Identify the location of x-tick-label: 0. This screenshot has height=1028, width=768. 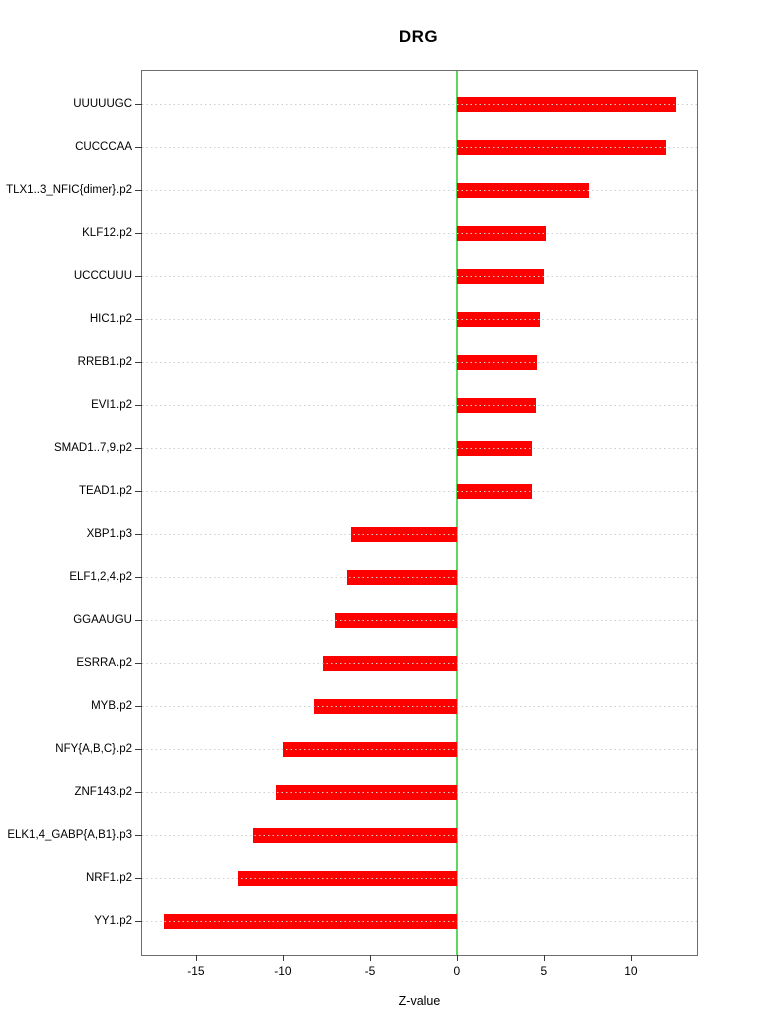
(457, 971).